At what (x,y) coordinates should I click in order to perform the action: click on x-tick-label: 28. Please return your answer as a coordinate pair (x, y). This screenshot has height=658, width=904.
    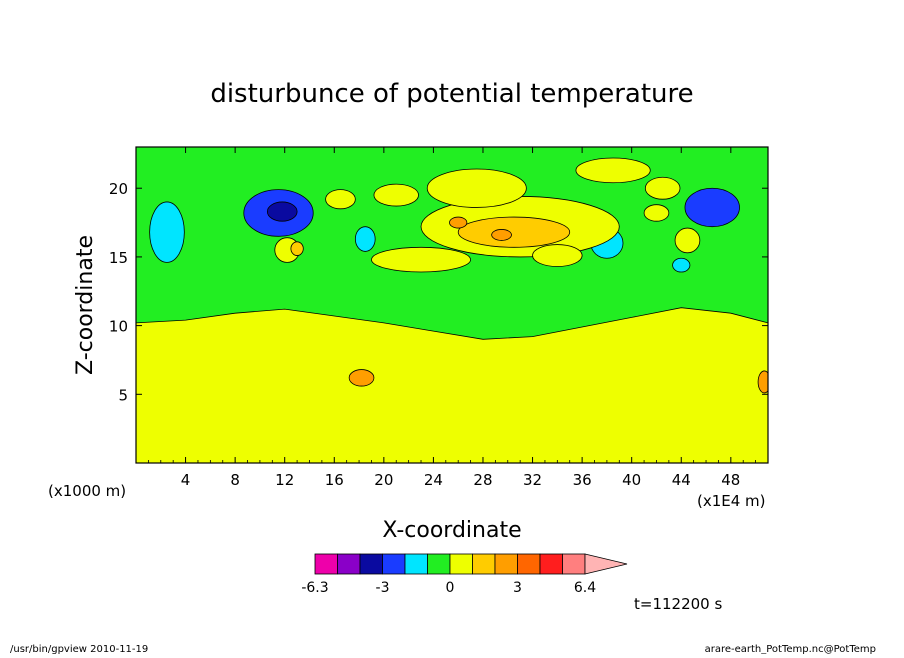
    Looking at the image, I should click on (482, 480).